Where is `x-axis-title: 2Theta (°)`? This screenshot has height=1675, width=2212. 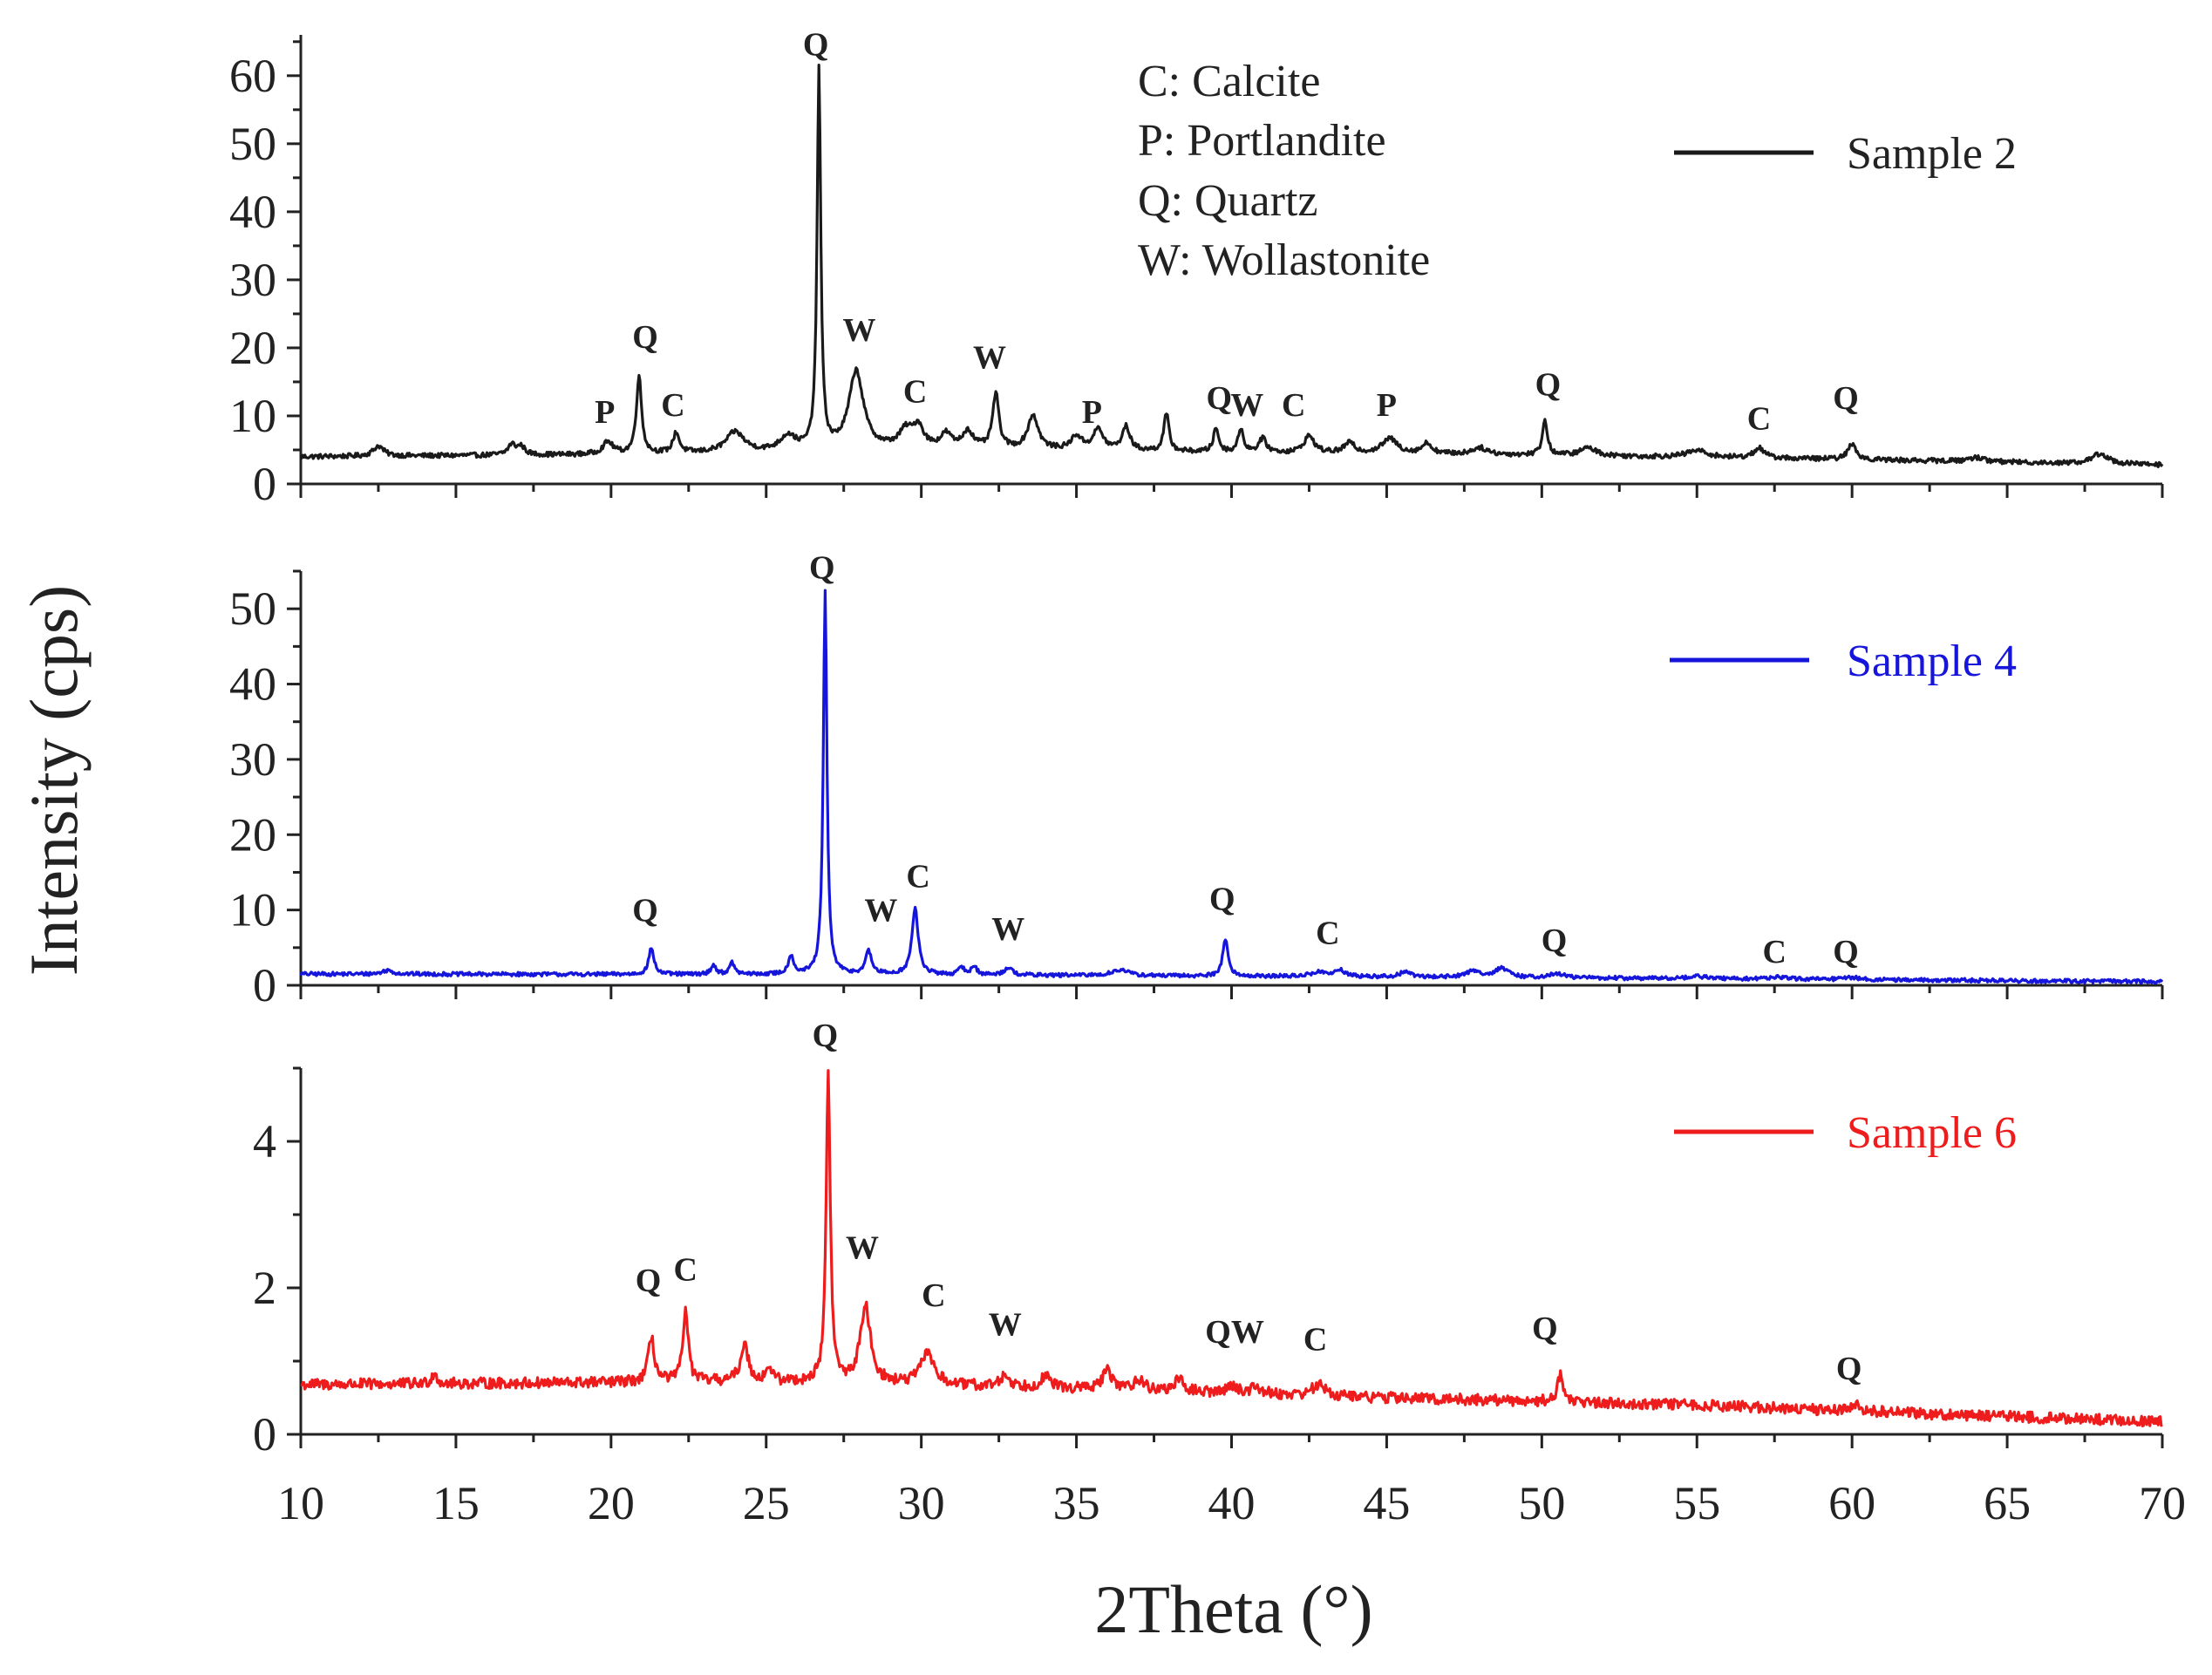
x-axis-title: 2Theta (°) is located at coordinates (1233, 1609).